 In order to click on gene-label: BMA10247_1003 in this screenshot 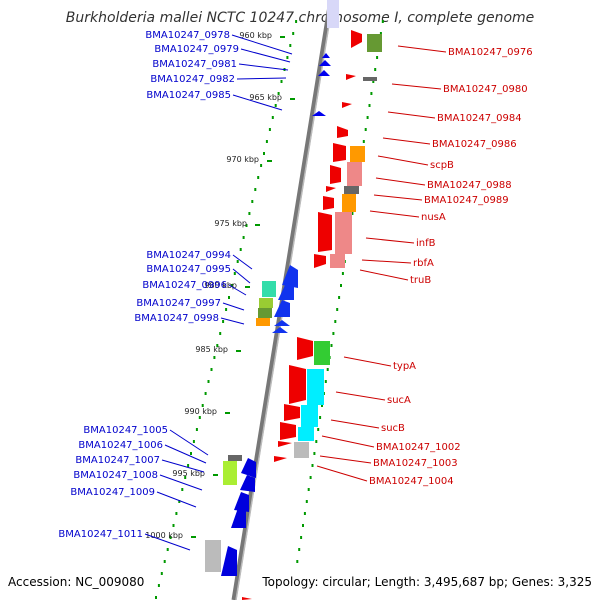, I will do `click(415, 463)`.